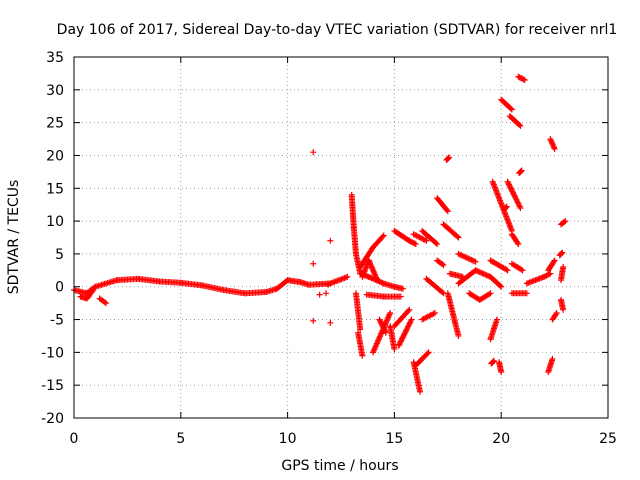  Describe the element at coordinates (55, 58) in the screenshot. I see `y-tick-label: 35` at that location.